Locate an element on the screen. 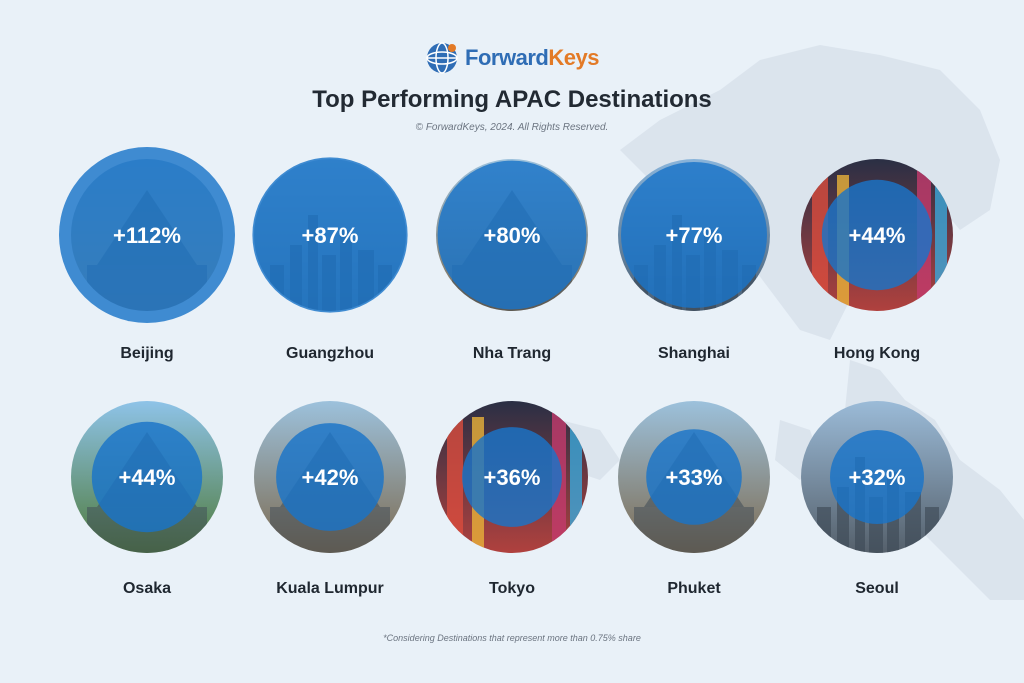 Image resolution: width=1024 pixels, height=683 pixels. destination-bubble-tokyo: +36% Tokyo is located at coordinates (512, 499).